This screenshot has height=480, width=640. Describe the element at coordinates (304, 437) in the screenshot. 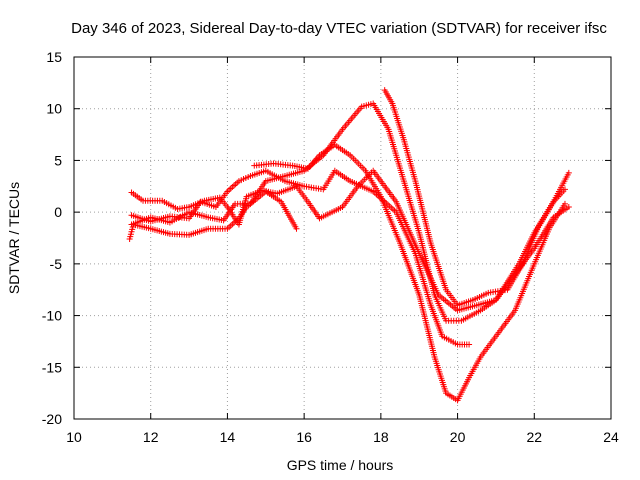

I see `x-tick-label: 16` at that location.